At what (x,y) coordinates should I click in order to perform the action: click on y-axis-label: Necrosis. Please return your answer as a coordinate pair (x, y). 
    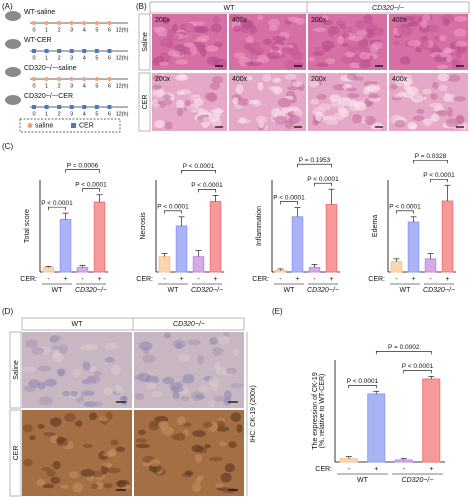
    Looking at the image, I should click on (143, 226).